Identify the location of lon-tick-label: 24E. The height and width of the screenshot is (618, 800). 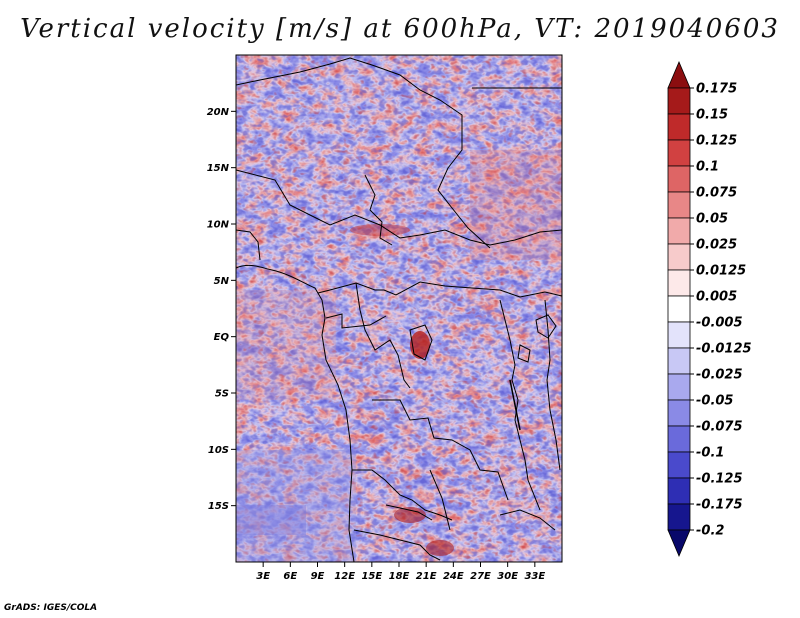
(453, 576).